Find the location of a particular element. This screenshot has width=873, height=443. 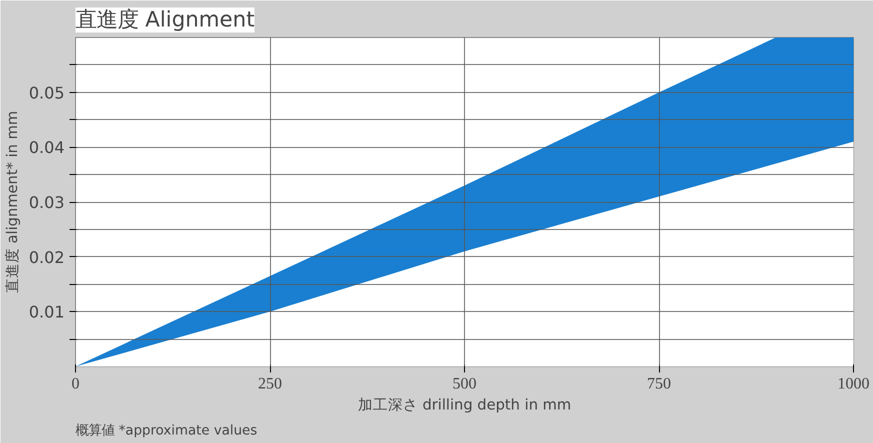

y-tick-label: 0.03 is located at coordinates (46, 202).